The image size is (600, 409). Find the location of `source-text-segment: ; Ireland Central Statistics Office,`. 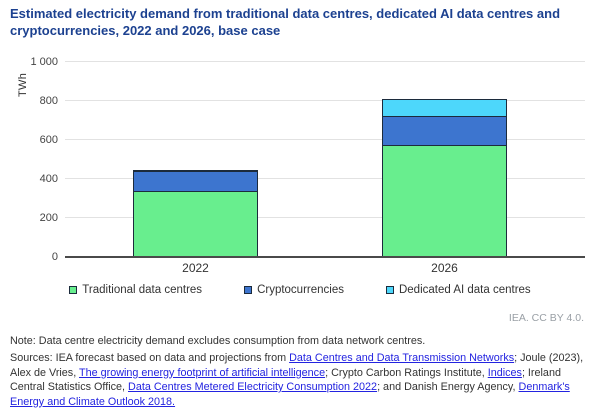

source-text-segment: ; Ireland Central Statistics Office, is located at coordinates (285, 380).